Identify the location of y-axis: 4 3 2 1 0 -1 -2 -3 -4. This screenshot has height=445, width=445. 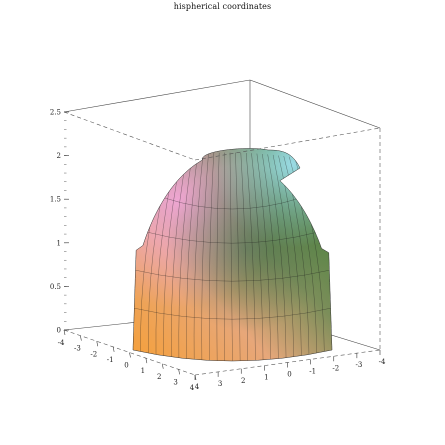
(290, 370).